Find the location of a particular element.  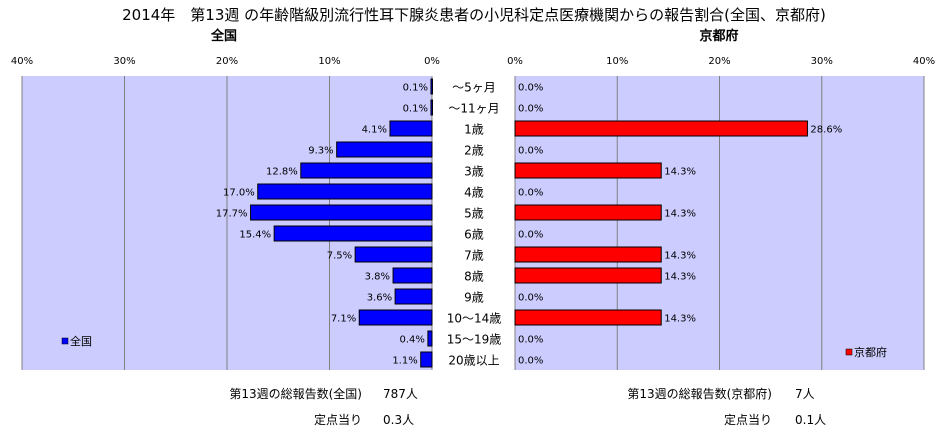

national-data-label: 9.3% is located at coordinates (320, 151).